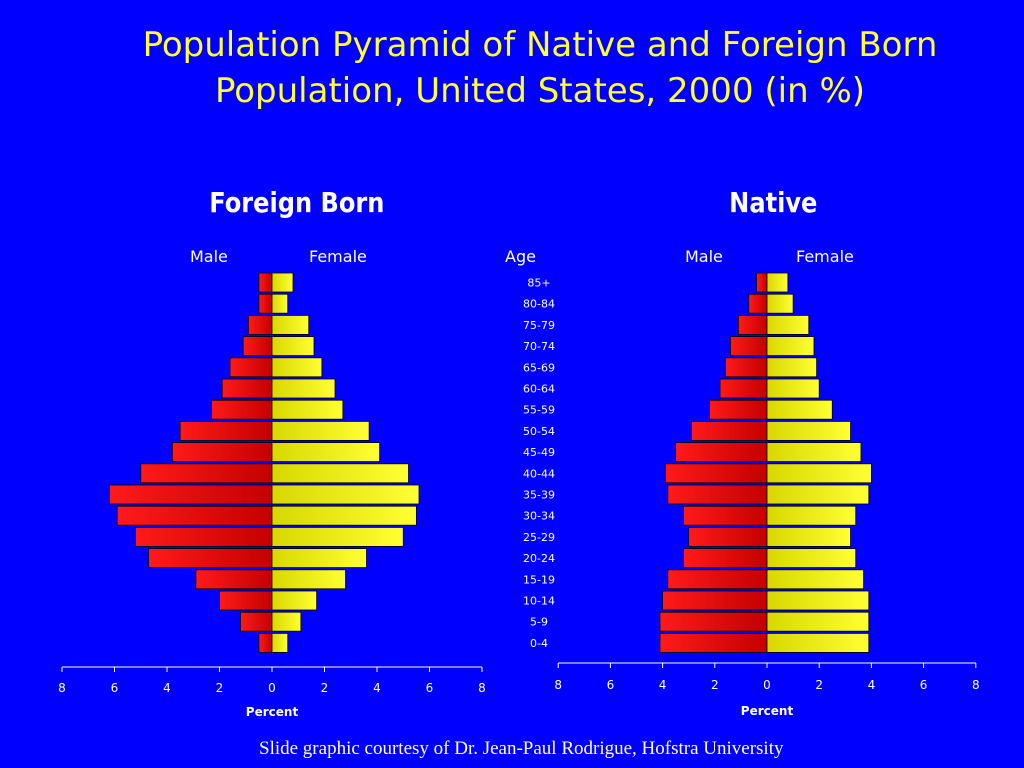  I want to click on age-label-10-14: 10-14, so click(539, 601).